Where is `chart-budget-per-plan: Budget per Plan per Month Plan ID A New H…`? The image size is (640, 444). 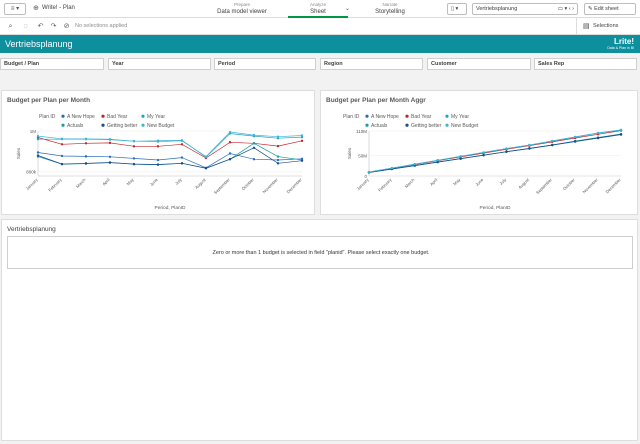 chart-budget-per-plan: Budget per Plan per Month Plan ID A New H… is located at coordinates (158, 152).